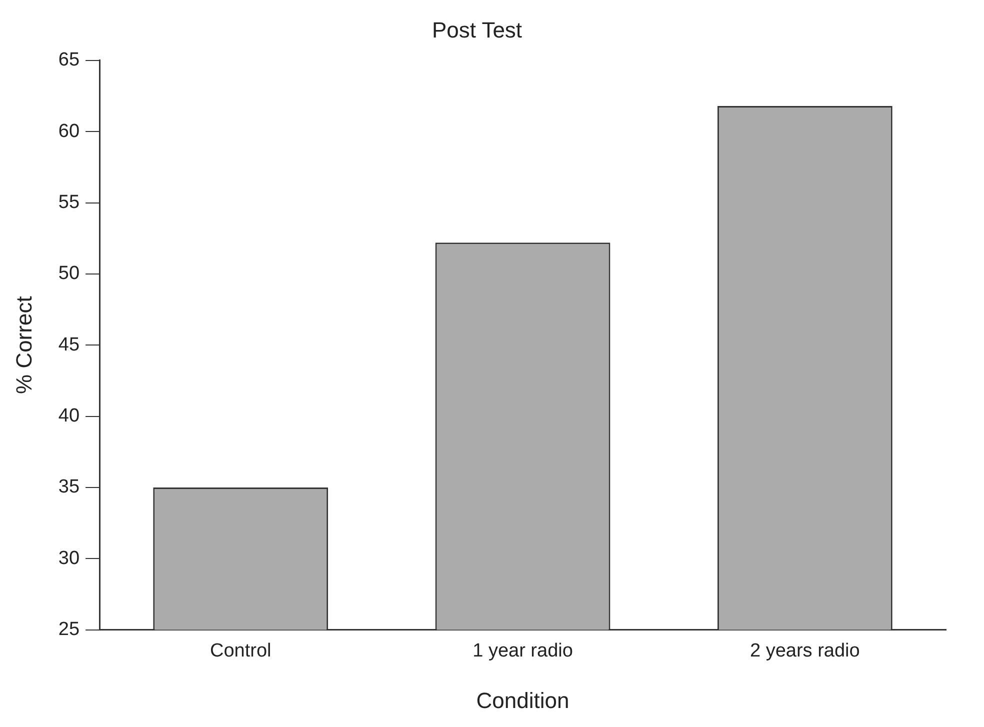  What do you see at coordinates (69, 416) in the screenshot?
I see `y-tick-label: 40` at bounding box center [69, 416].